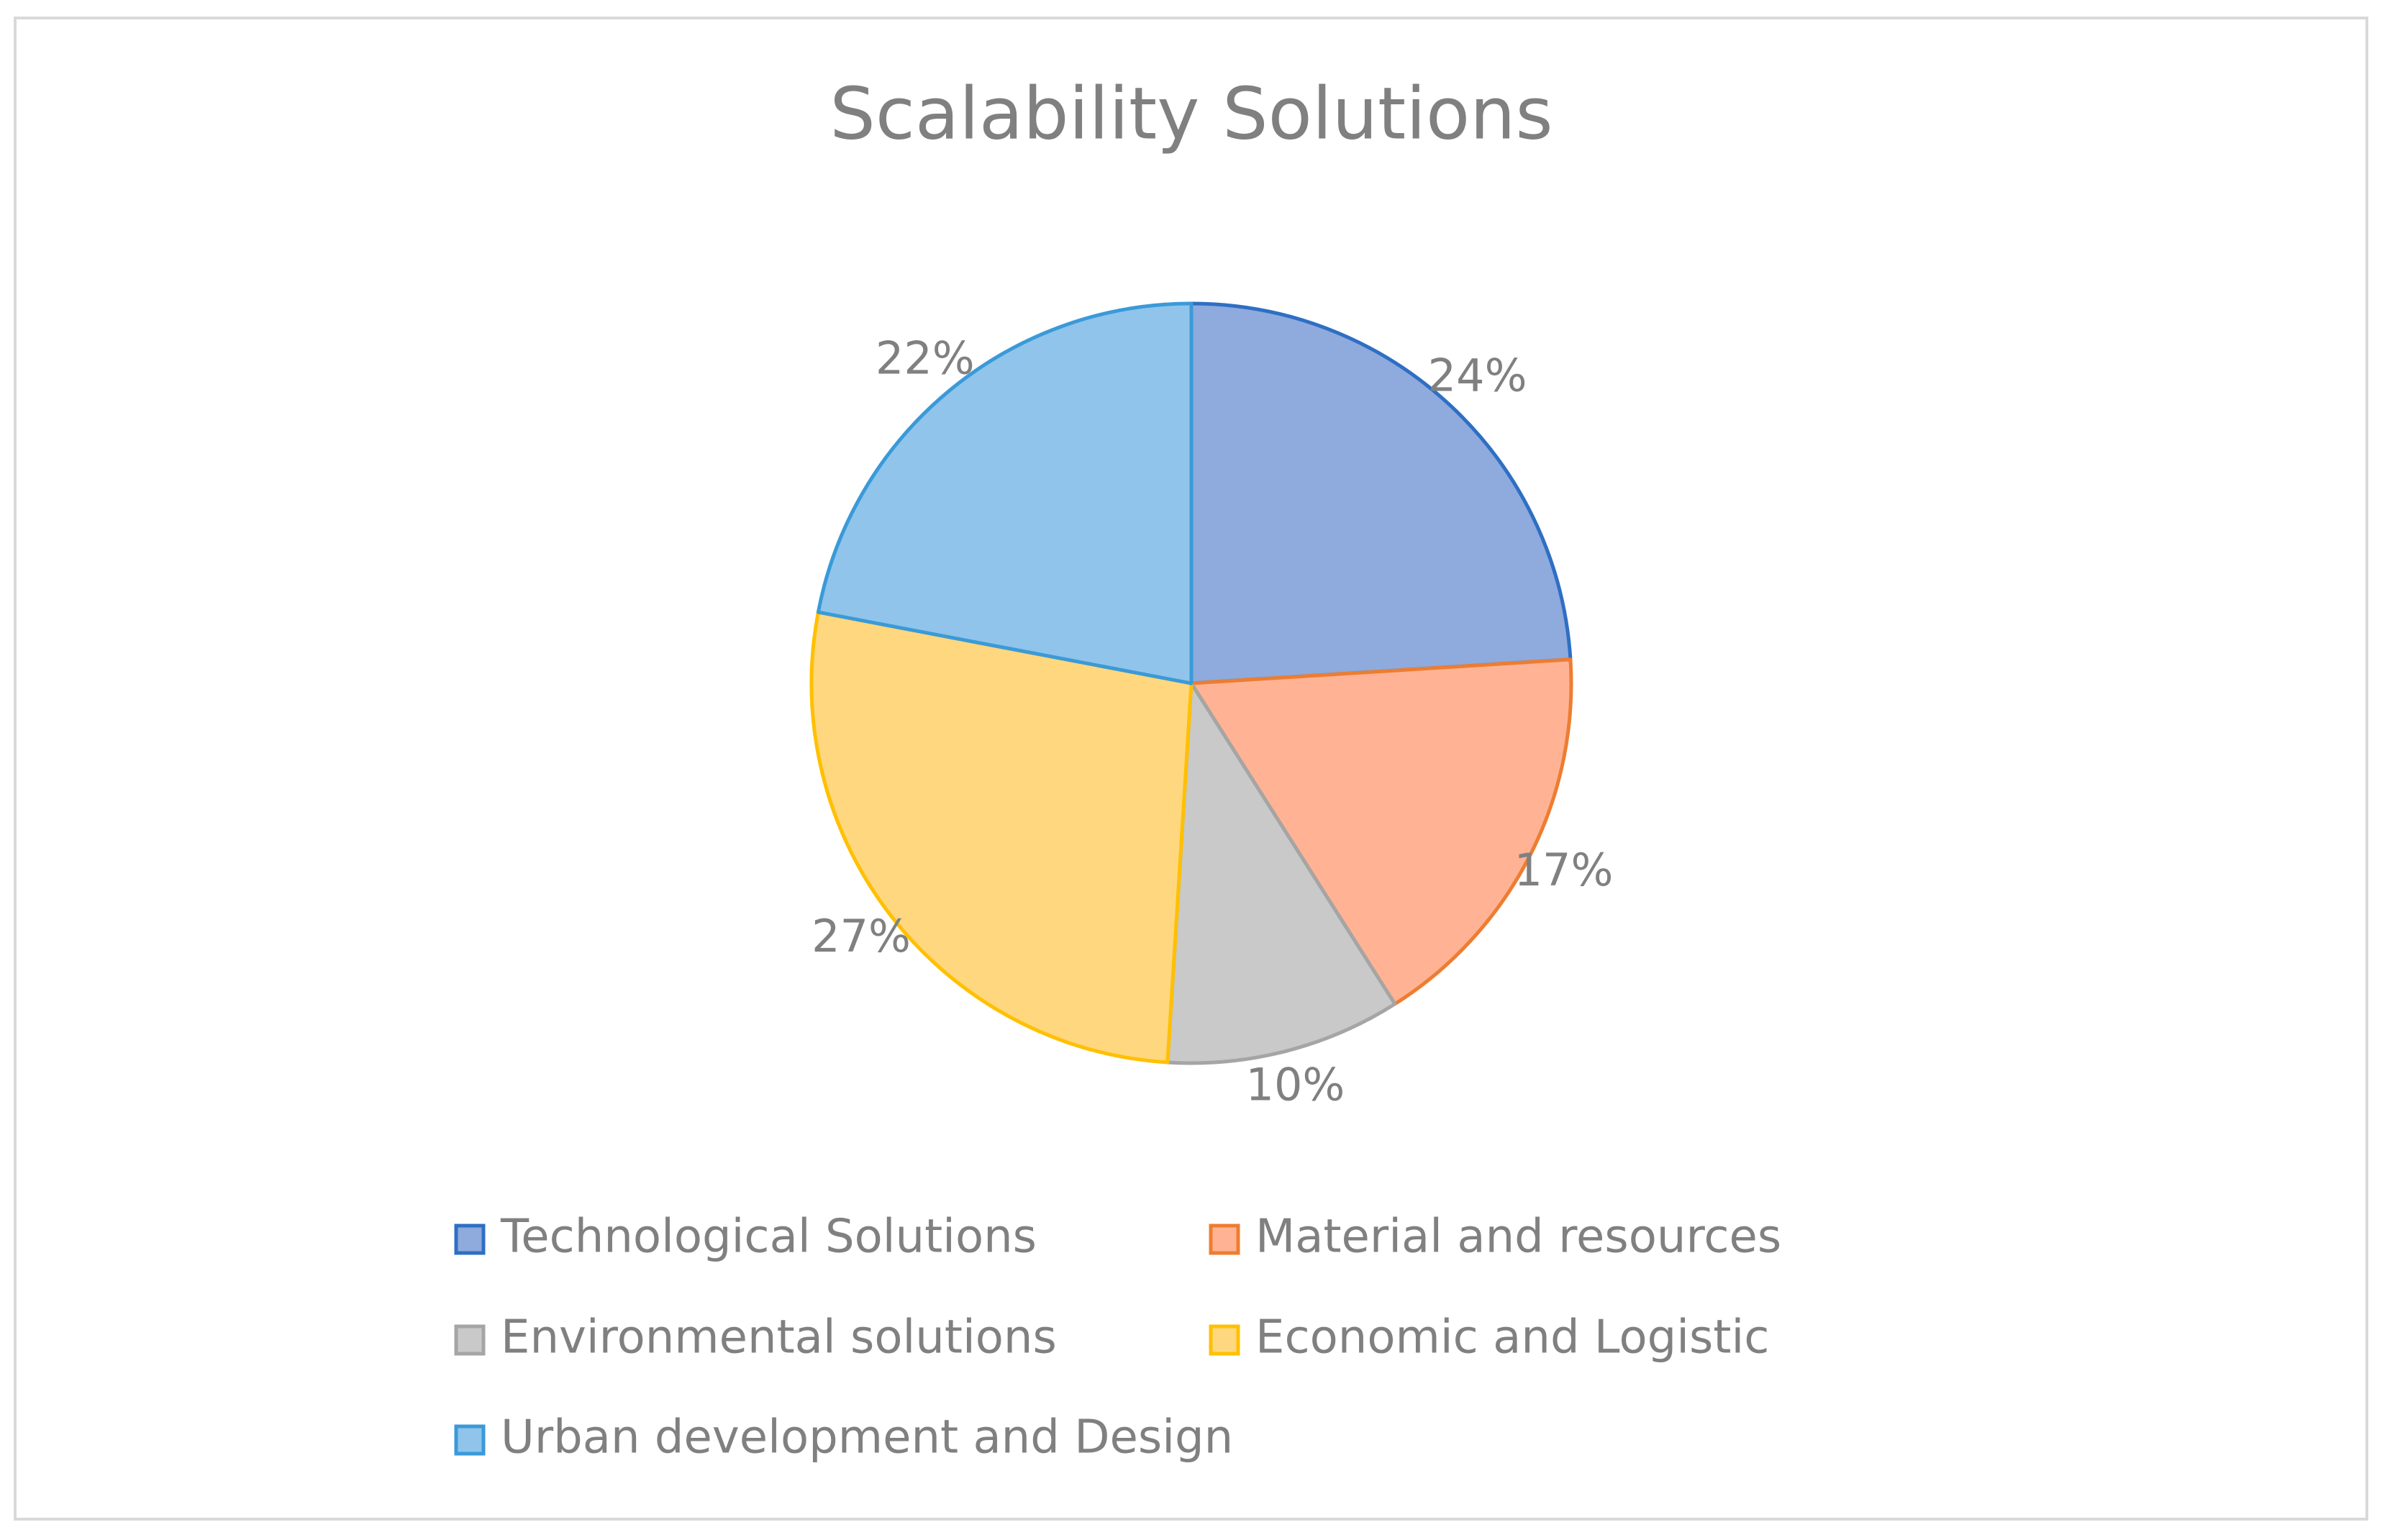 The height and width of the screenshot is (1540, 2382). What do you see at coordinates (926, 359) in the screenshot?
I see `data-label: 22%` at bounding box center [926, 359].